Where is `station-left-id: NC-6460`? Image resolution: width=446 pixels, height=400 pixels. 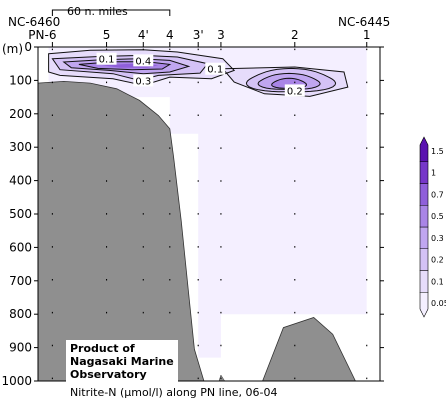 station-left-id: NC-6460 is located at coordinates (34, 22).